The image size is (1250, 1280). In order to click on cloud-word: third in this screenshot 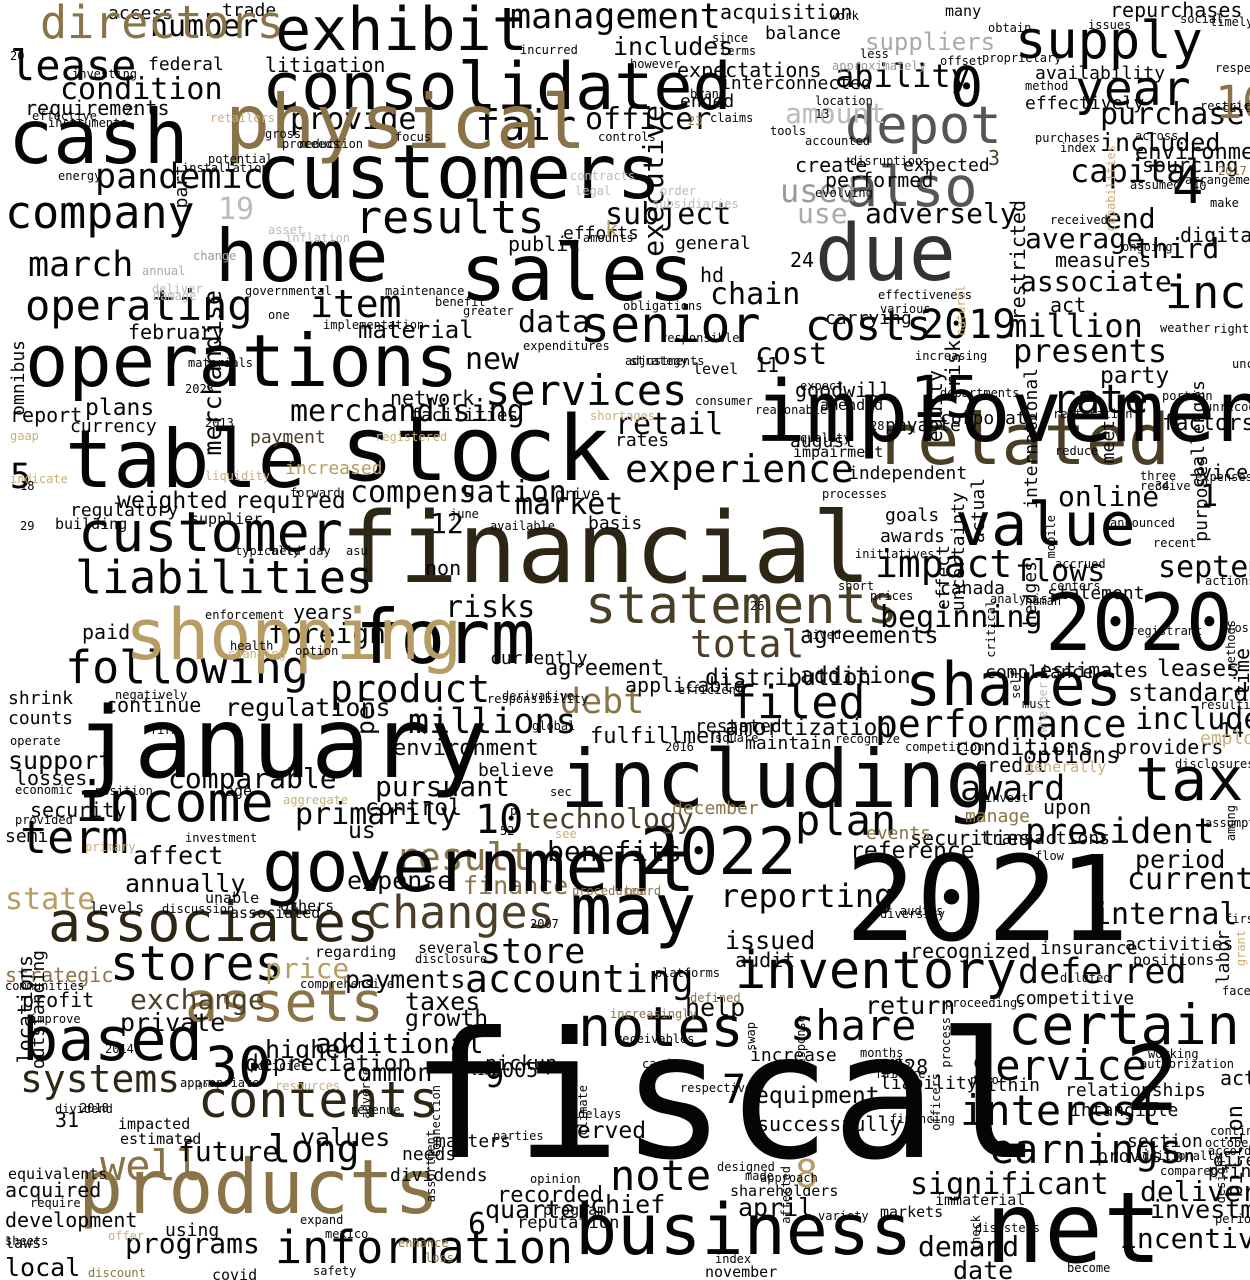, I will do `click(1177, 248)`.